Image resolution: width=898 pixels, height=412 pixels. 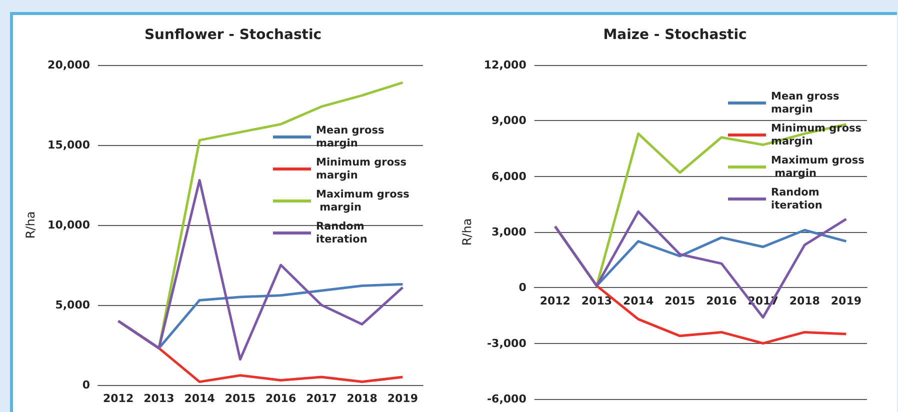 I want to click on legend-label: Random iteration, so click(x=797, y=199).